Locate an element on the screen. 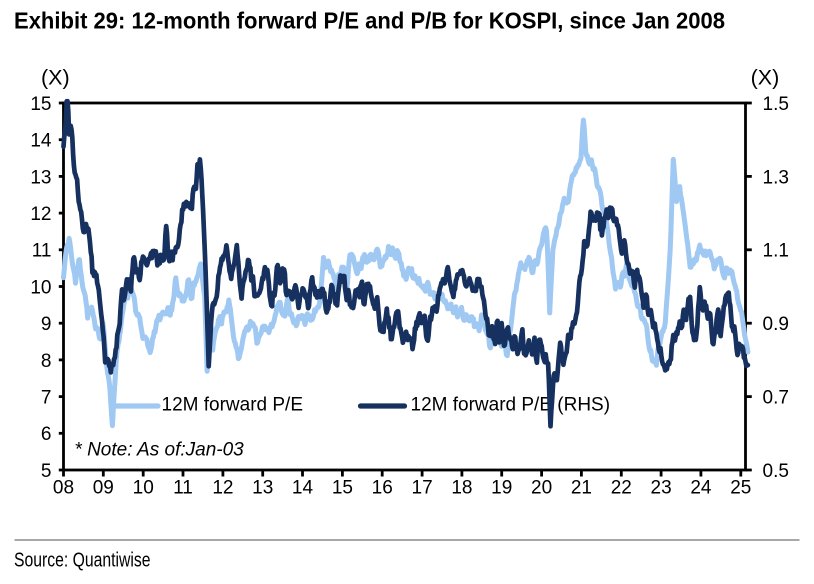 The image size is (814, 584). svg-text: 1.3 is located at coordinates (776, 177).